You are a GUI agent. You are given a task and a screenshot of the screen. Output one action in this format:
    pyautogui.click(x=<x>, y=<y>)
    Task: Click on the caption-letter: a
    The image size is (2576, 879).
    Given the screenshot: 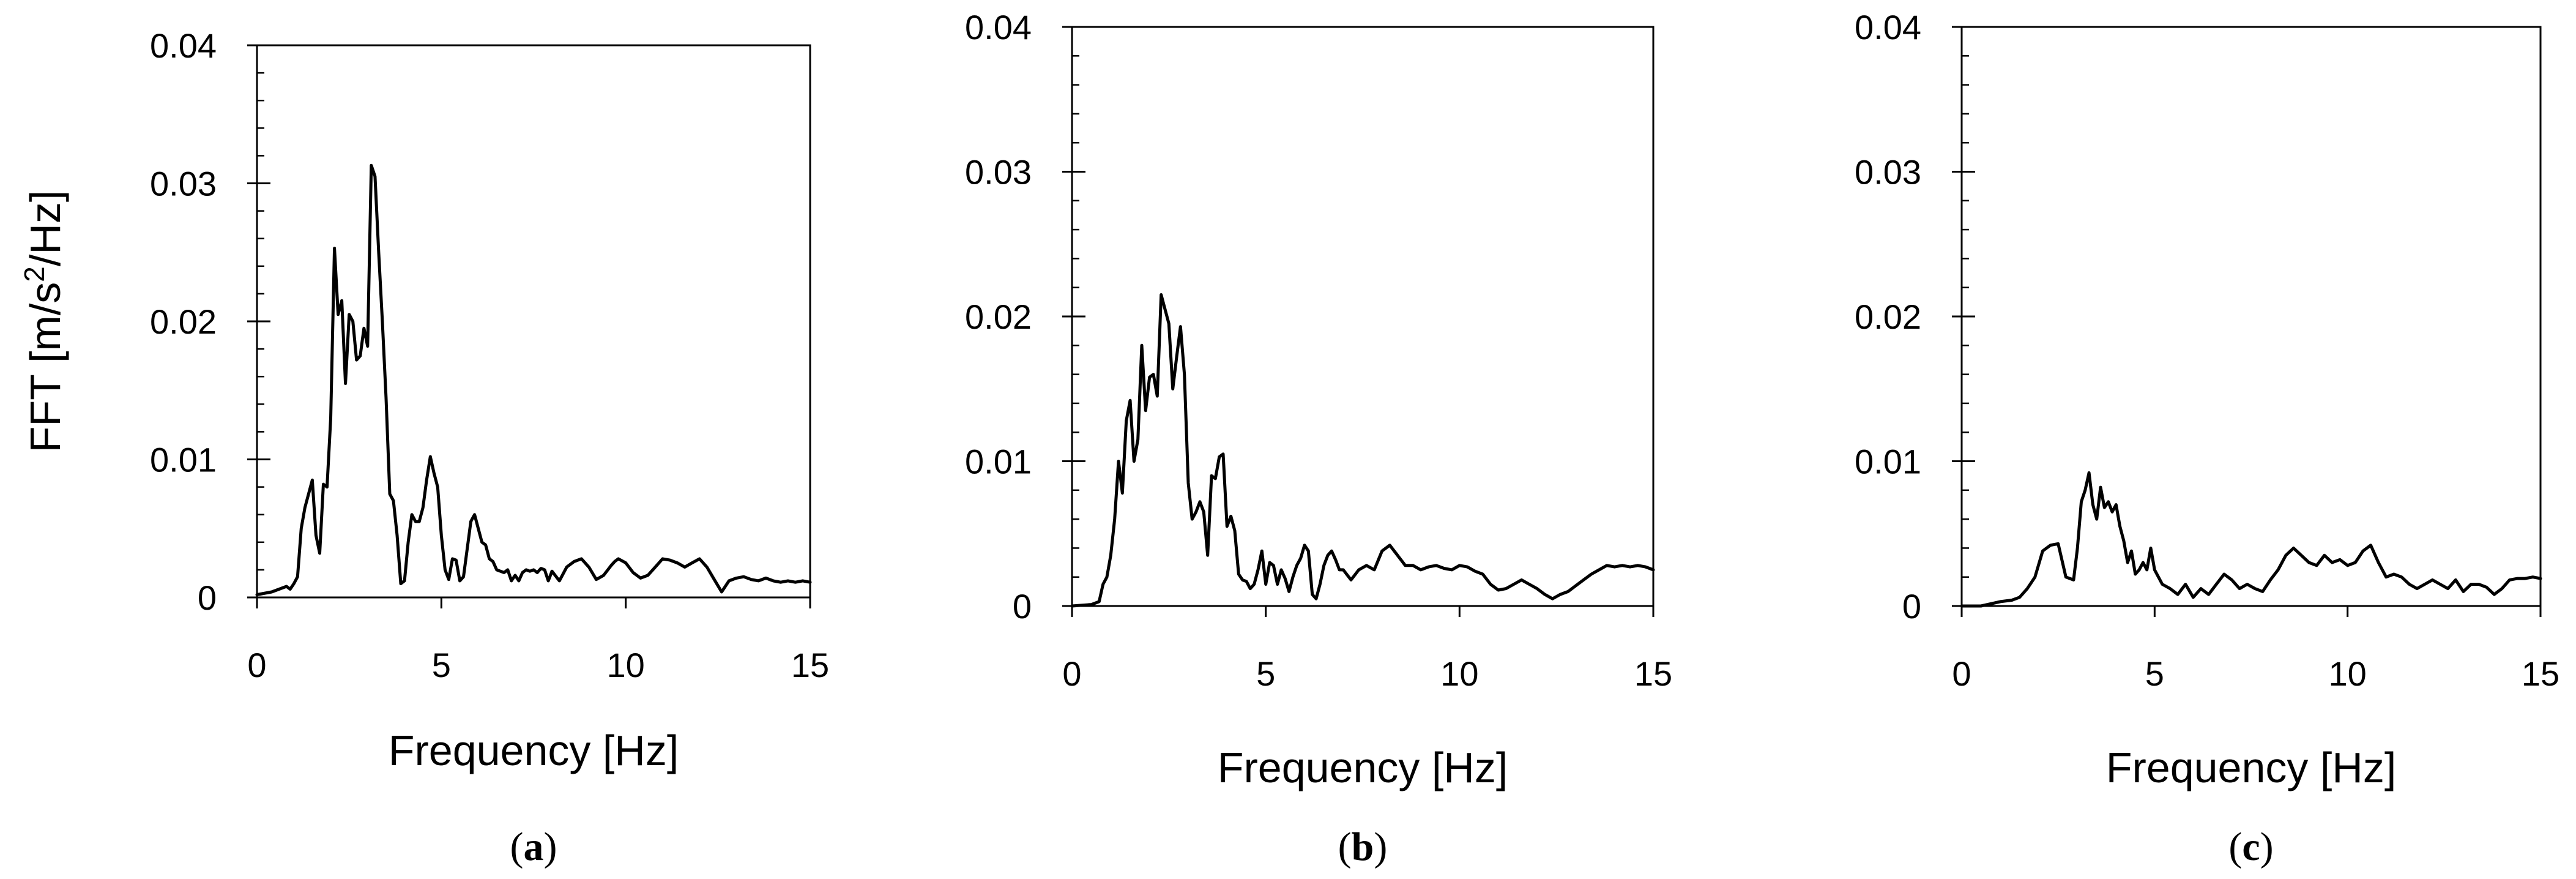 What is the action you would take?
    pyautogui.click(x=534, y=847)
    